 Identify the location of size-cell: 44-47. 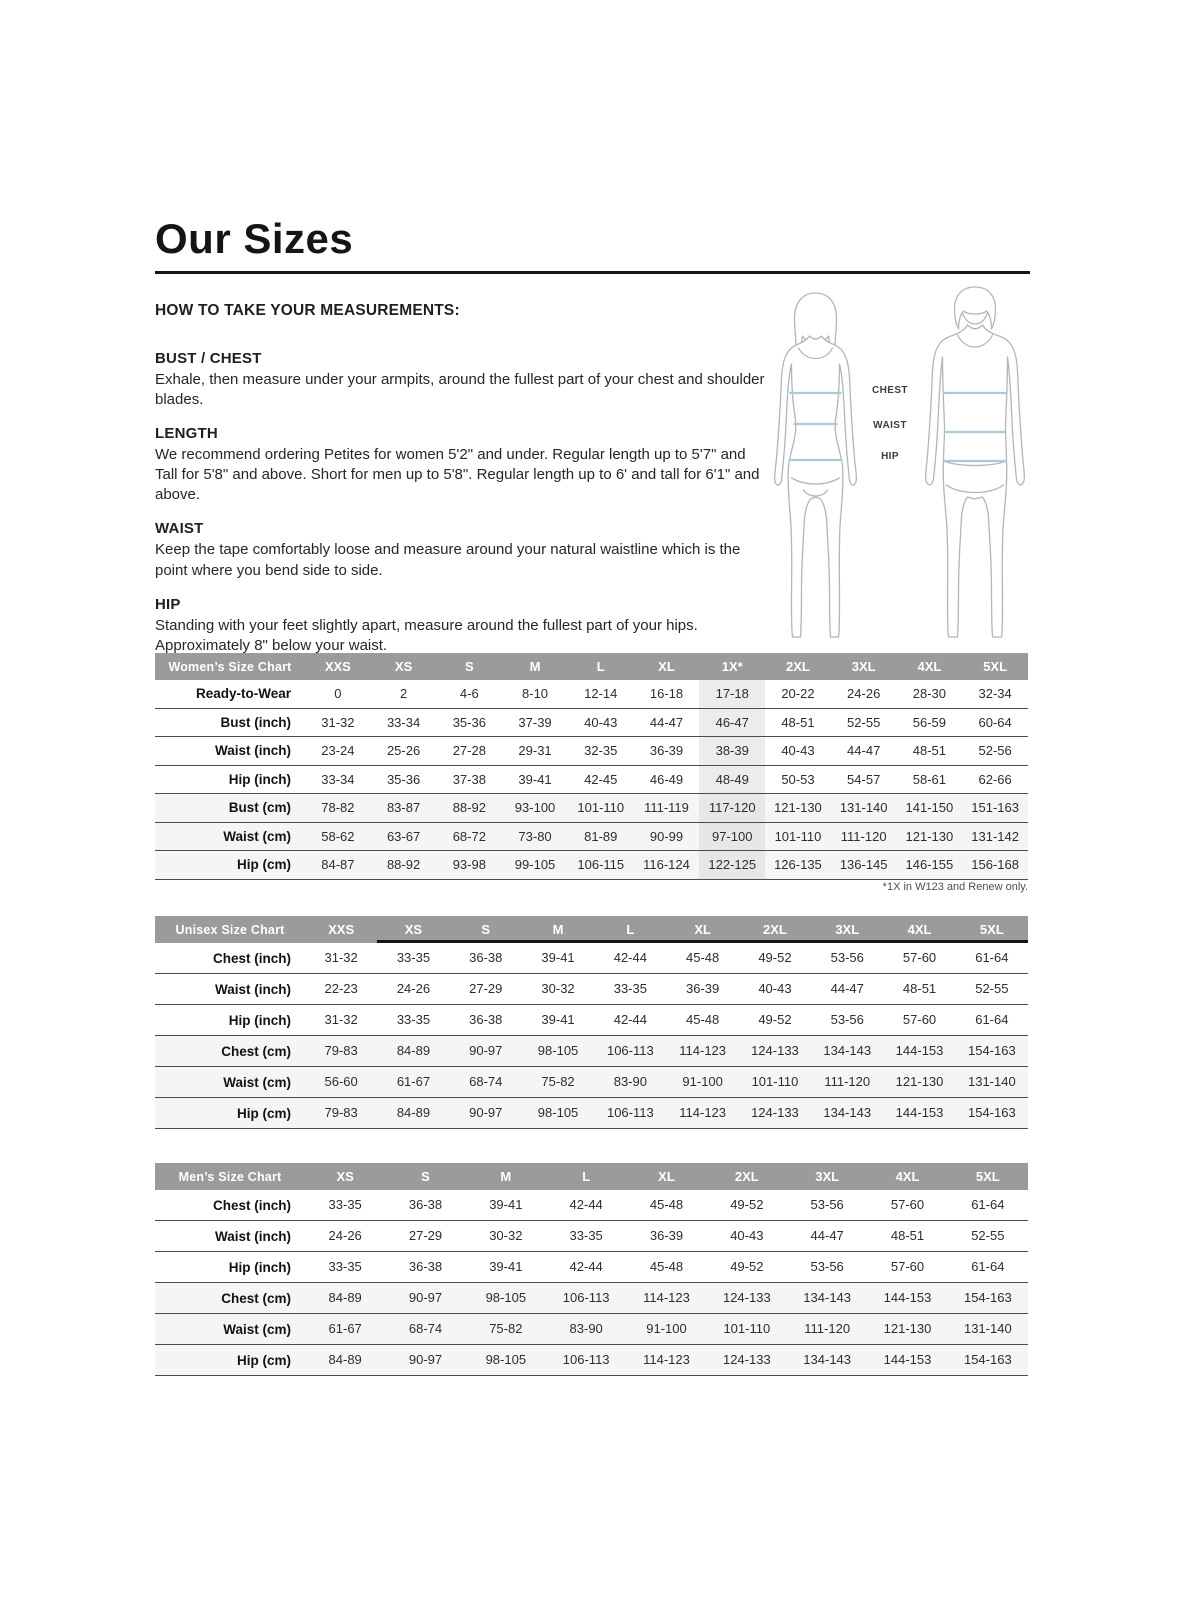
(847, 988).